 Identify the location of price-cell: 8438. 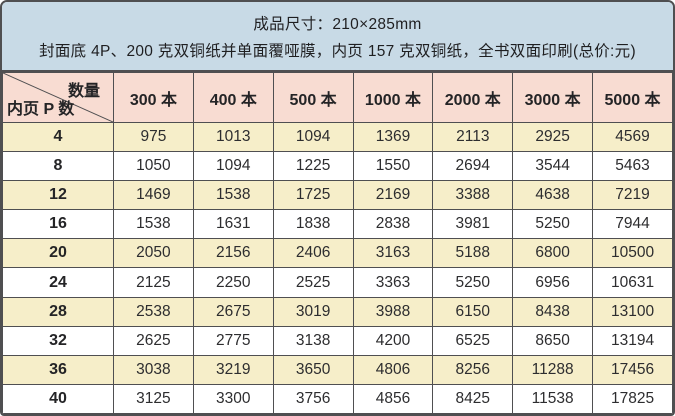
(553, 311).